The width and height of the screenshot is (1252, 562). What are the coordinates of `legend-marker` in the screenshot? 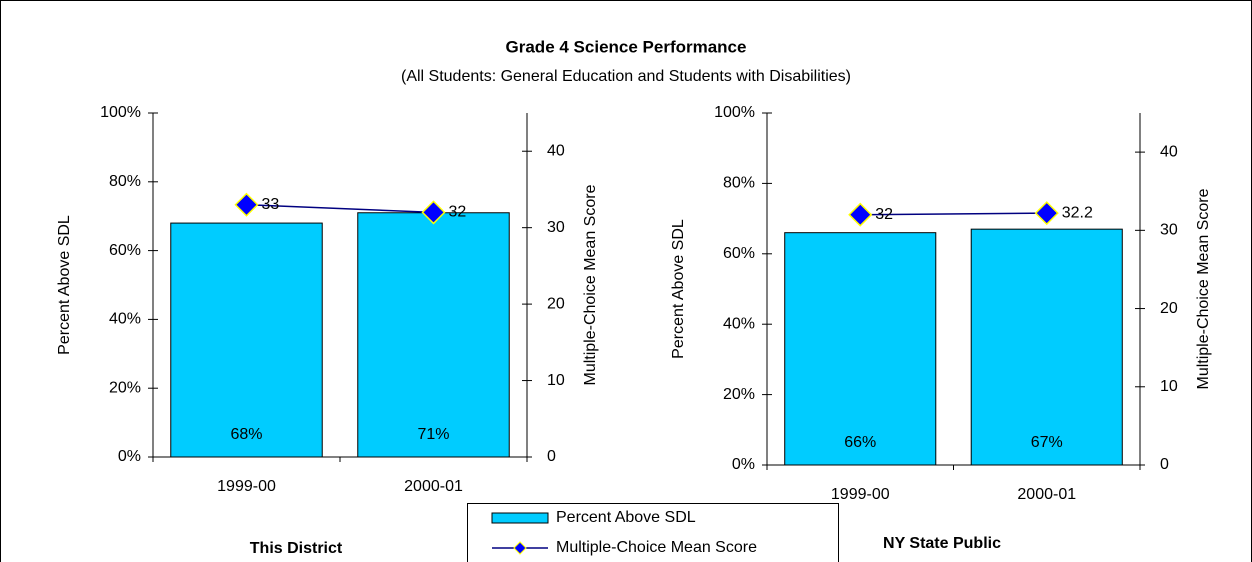 It's located at (520, 548).